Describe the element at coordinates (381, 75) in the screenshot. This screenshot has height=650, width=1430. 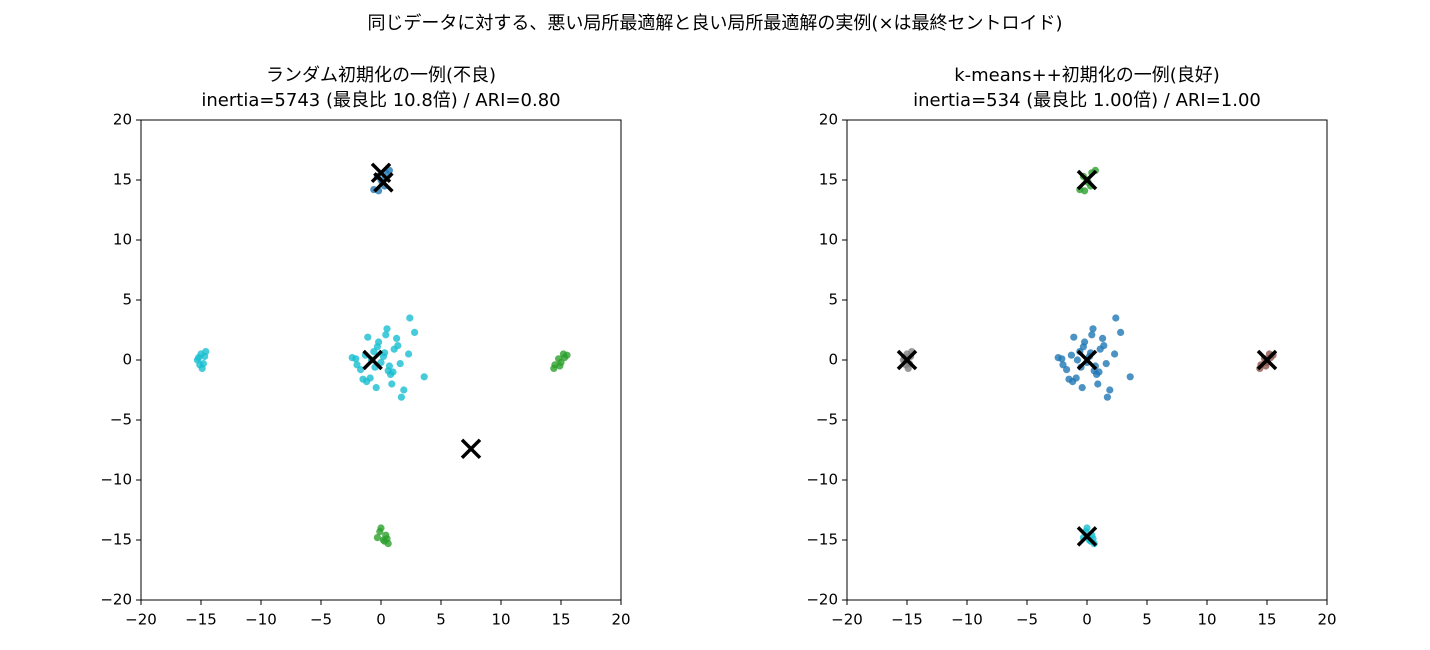
I see `subplot-title: ランダム初期化の一例(不良)` at that location.